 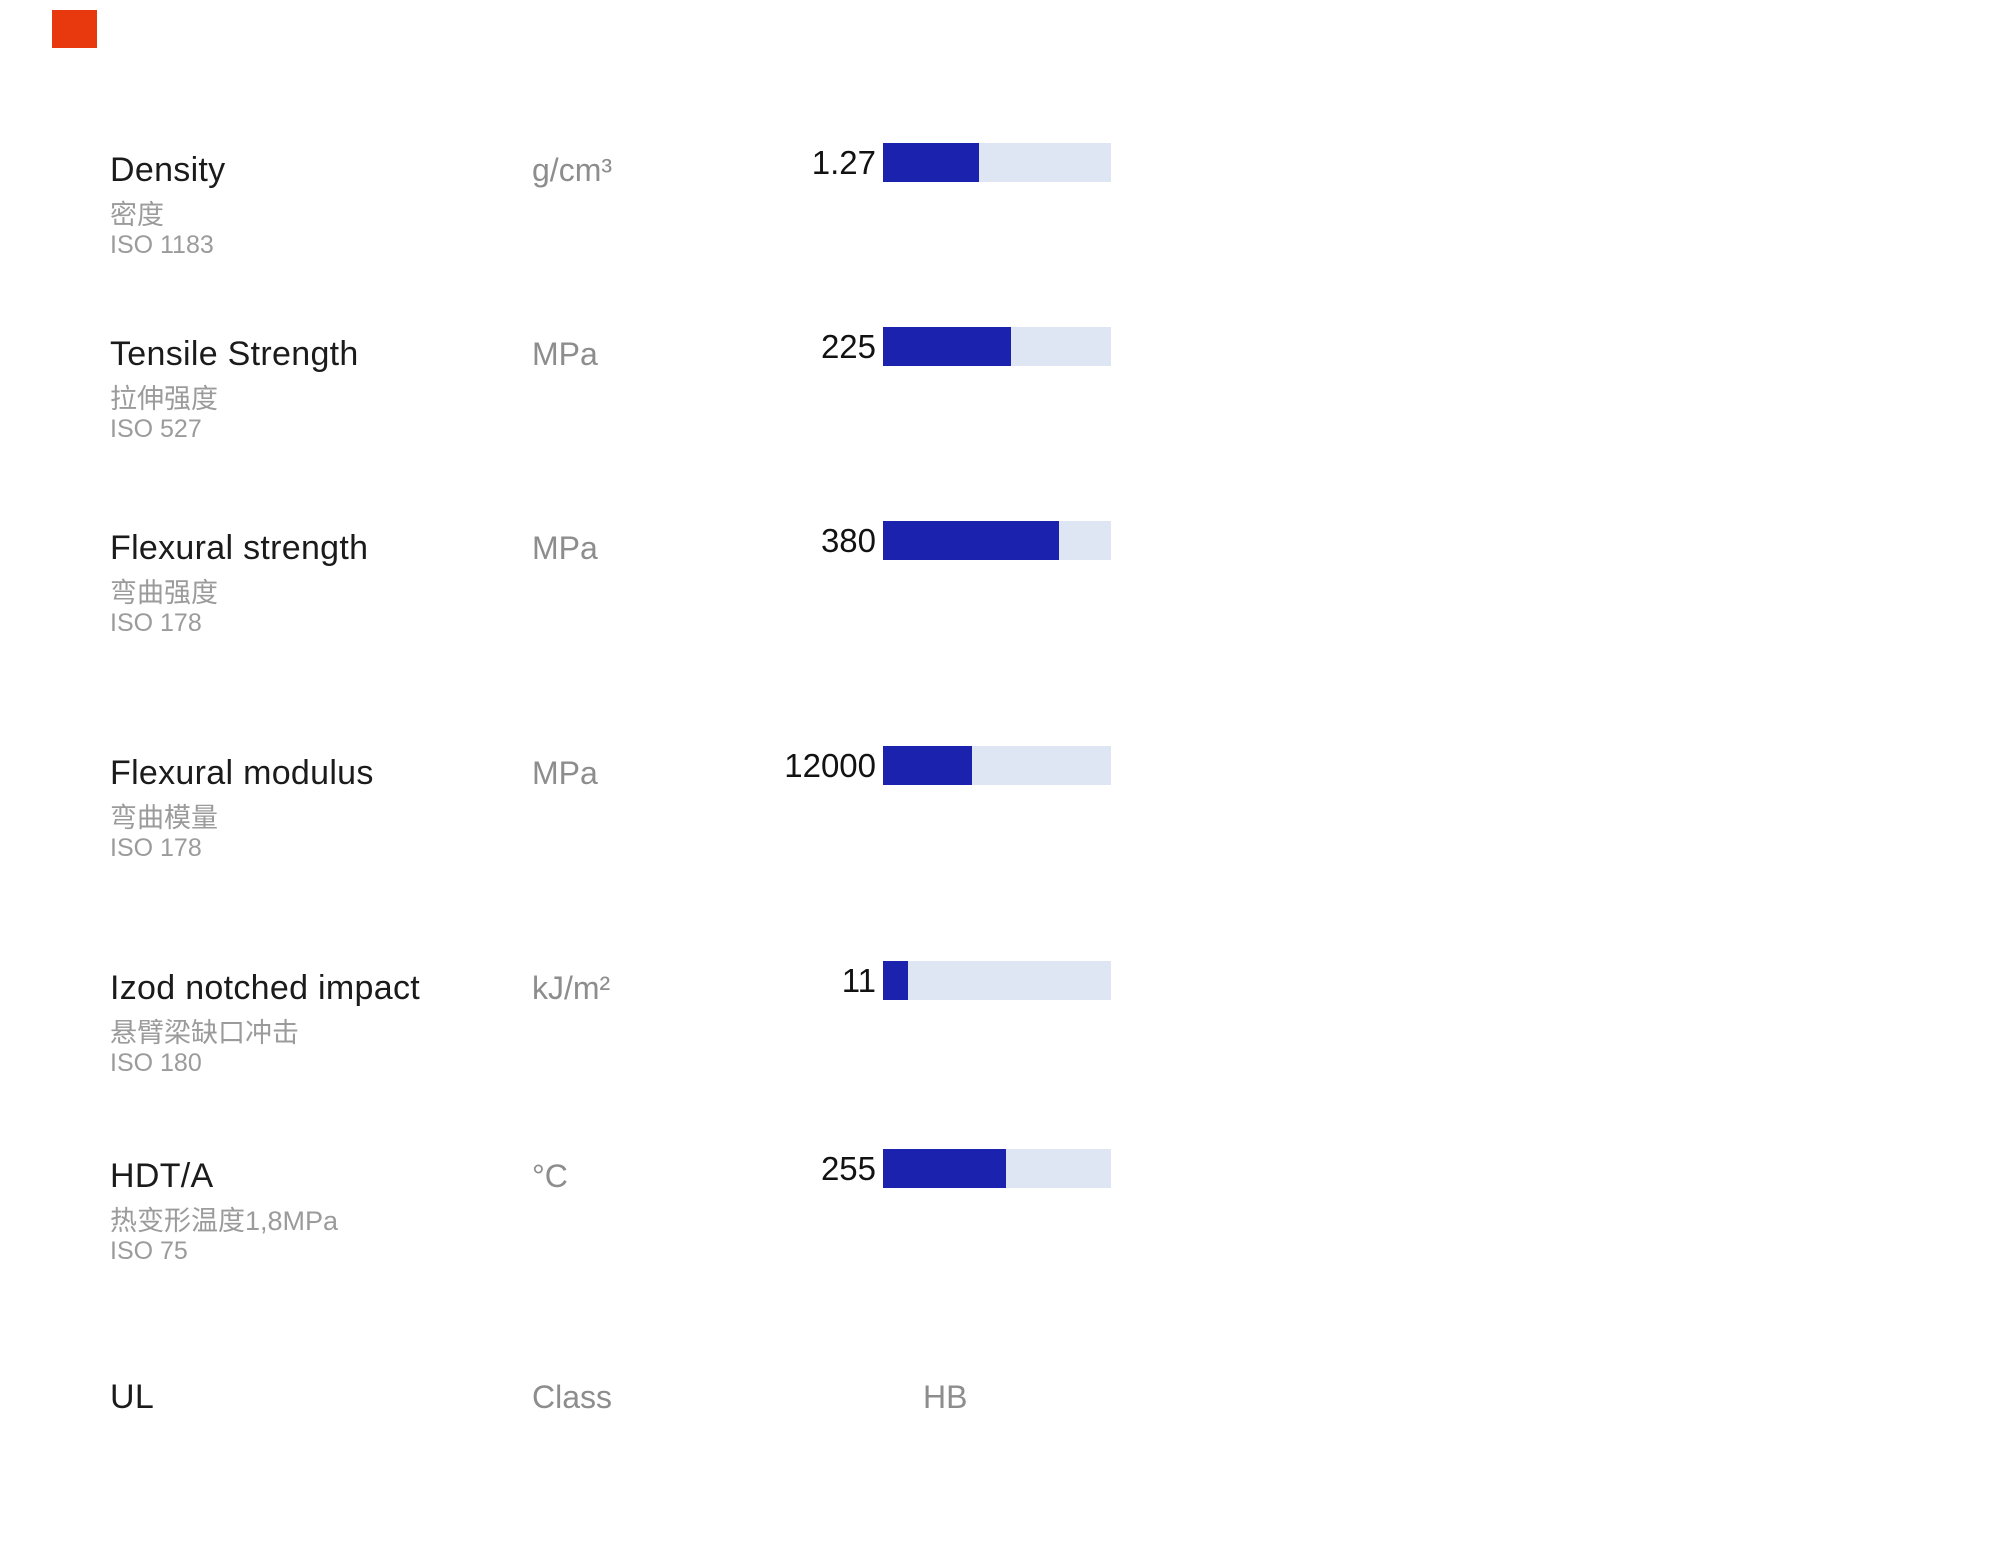 I want to click on property-row-ul: UL Class HB, so click(x=1000, y=1445).